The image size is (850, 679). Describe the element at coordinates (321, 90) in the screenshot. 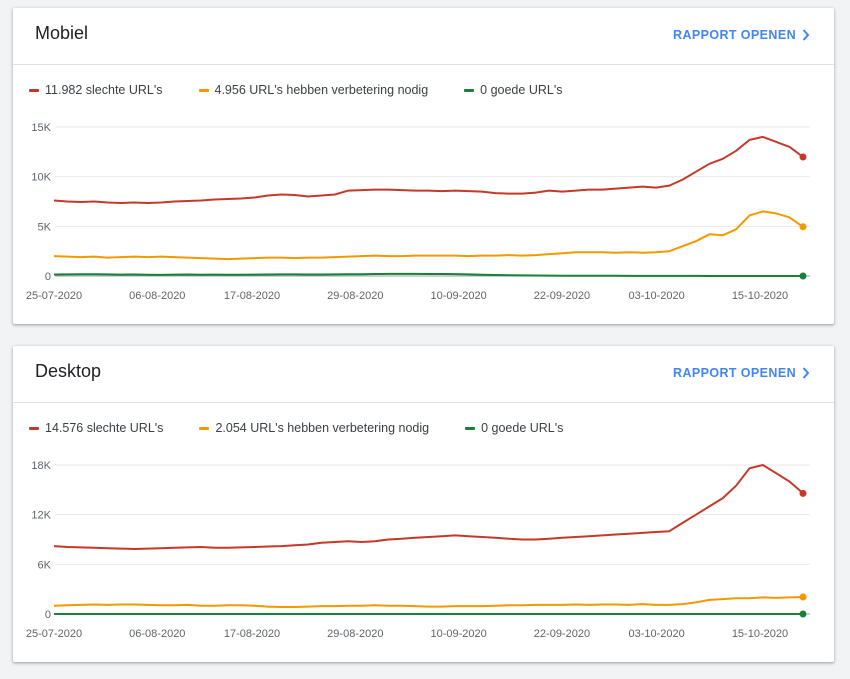

I see `legend-label: 4.956 URL's hebben verbetering nodig` at that location.